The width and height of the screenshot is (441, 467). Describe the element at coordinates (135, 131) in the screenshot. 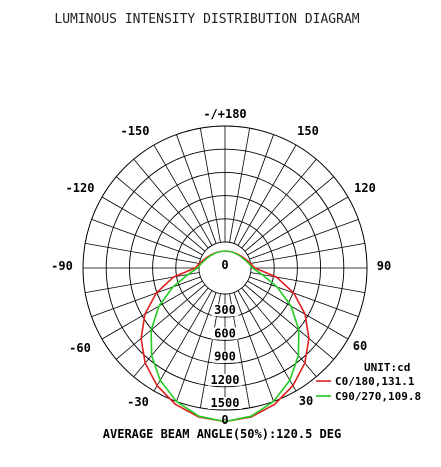

I see `angle-label: -150` at that location.